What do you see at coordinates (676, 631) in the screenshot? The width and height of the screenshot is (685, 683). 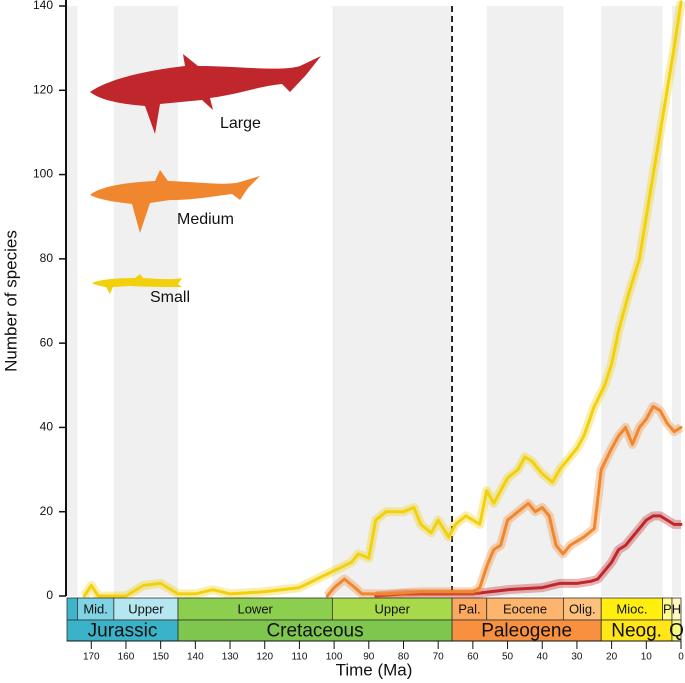 I see `timescale-label: Q` at bounding box center [676, 631].